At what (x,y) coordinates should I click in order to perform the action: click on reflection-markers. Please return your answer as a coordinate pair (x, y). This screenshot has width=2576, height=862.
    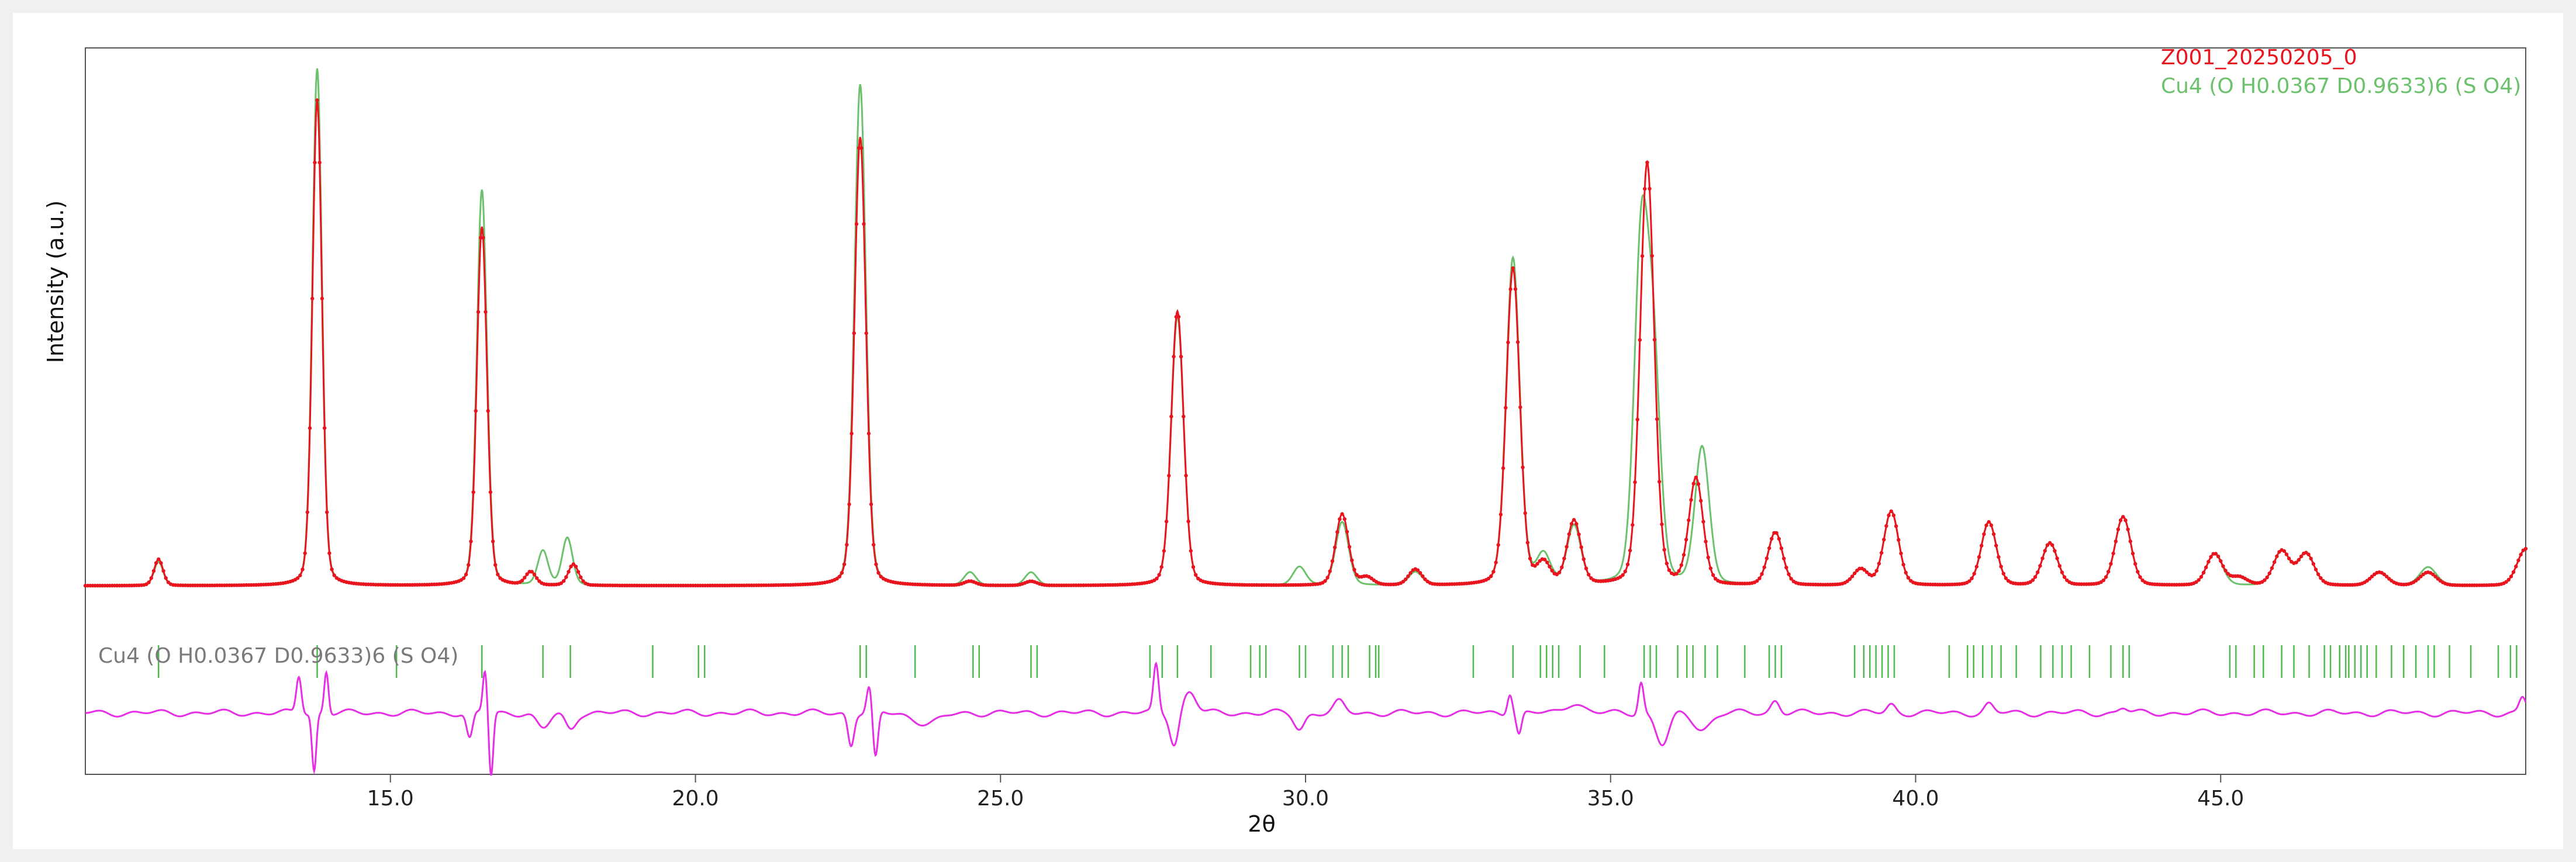
    Looking at the image, I should click on (1337, 661).